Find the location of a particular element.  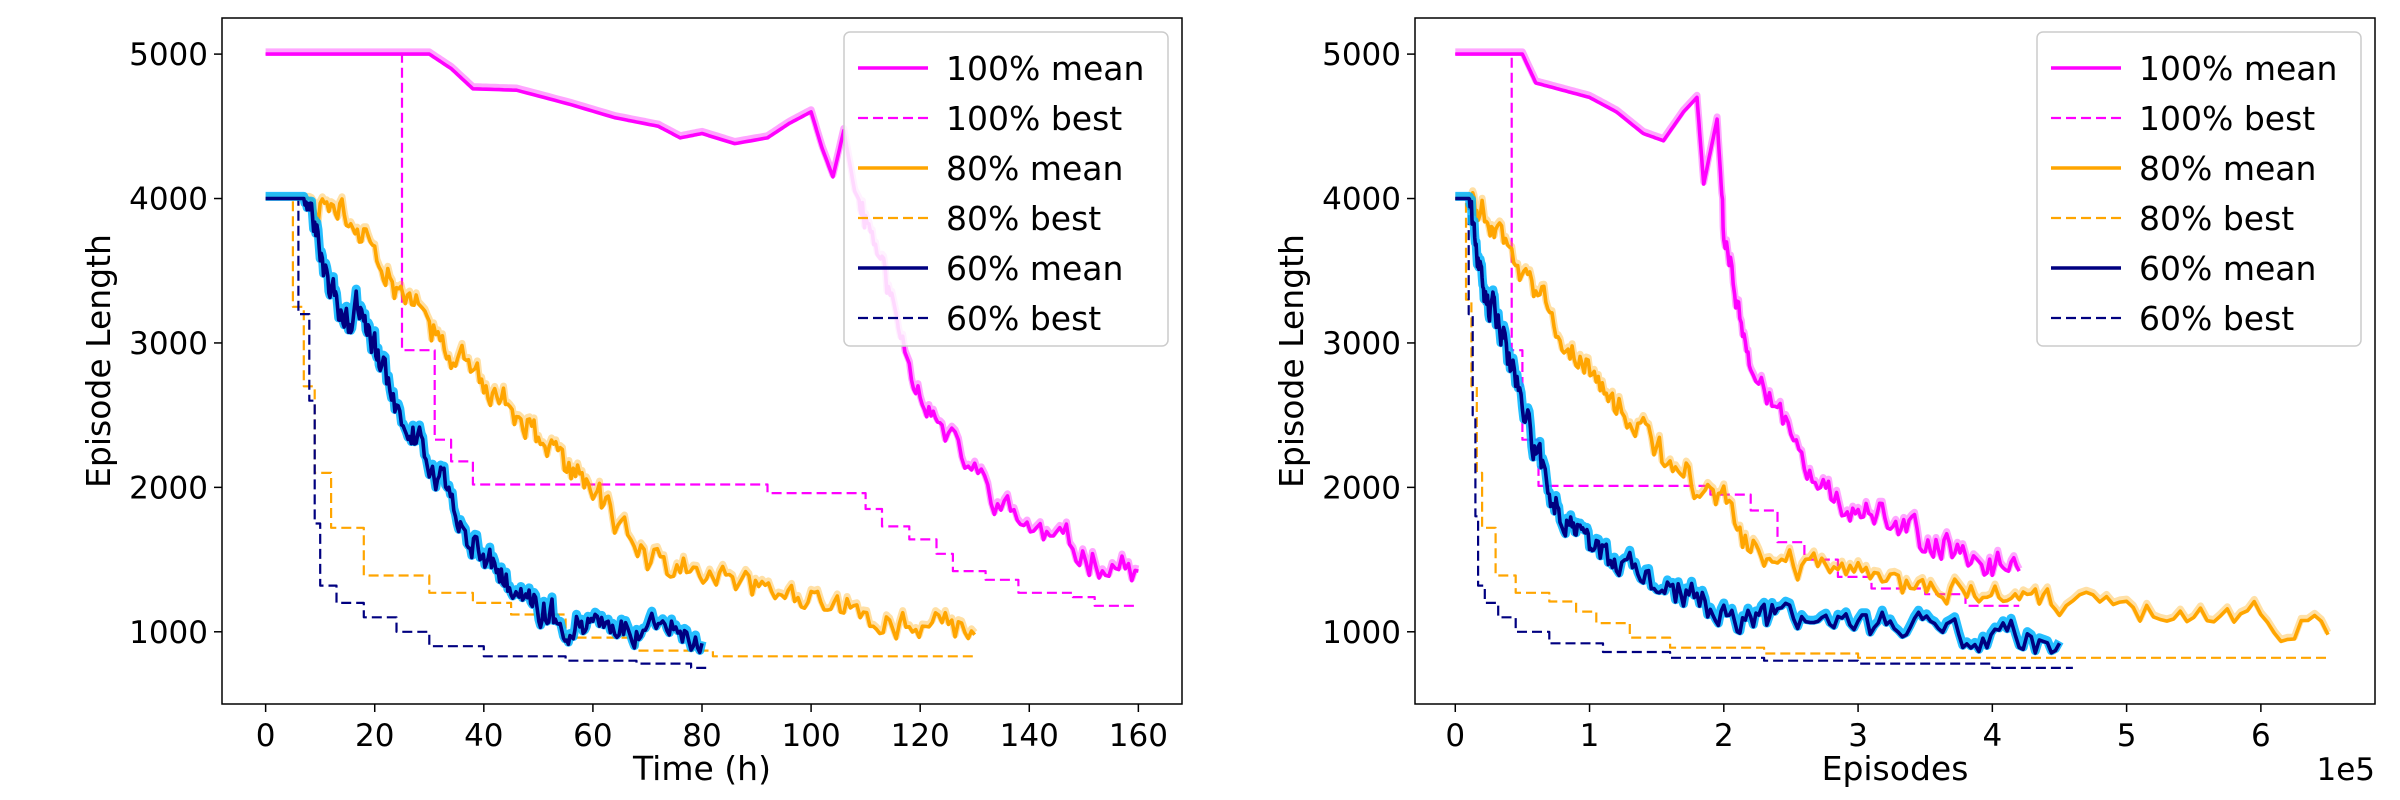

x-tick-label: 40 is located at coordinates (483, 736).